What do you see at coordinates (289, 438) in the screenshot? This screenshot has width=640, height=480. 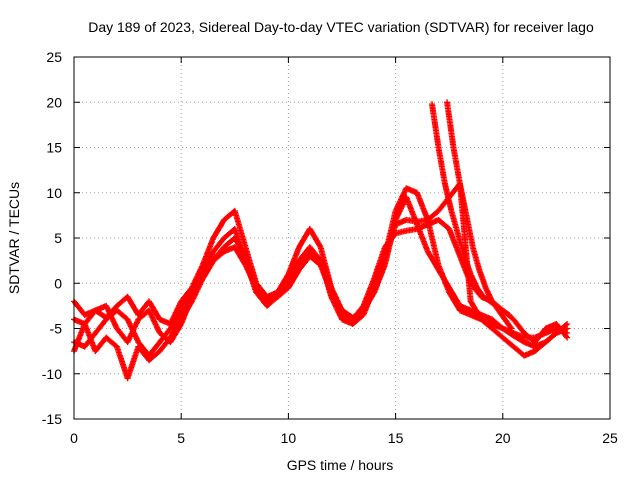 I see `x-tick-label: 10` at bounding box center [289, 438].